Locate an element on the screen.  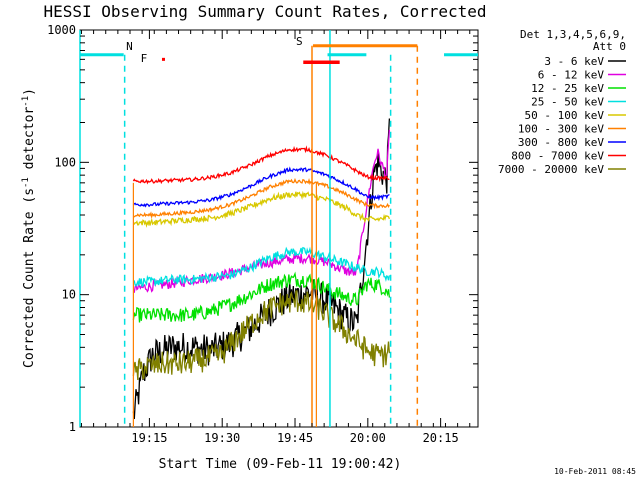
y-tick-label: 10 is located at coordinates (69, 295).